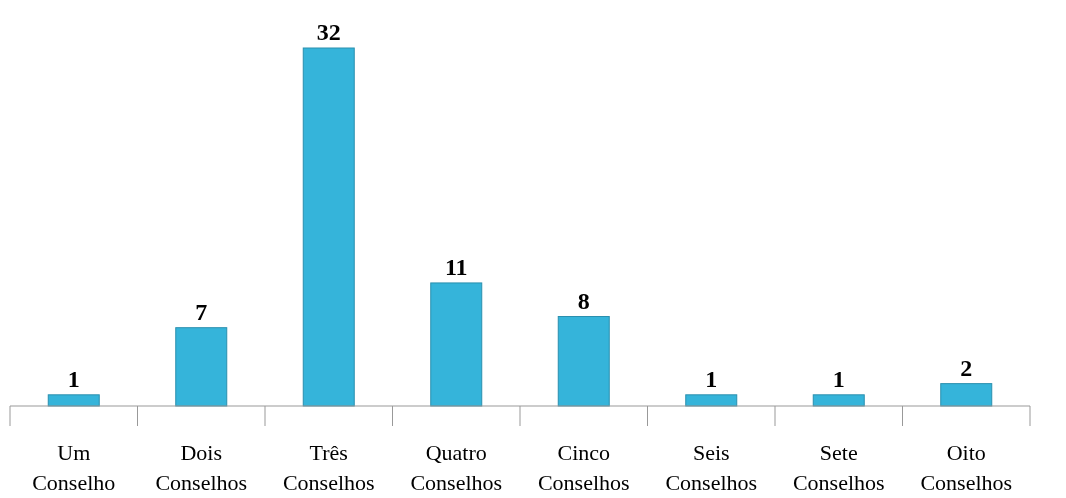 The width and height of the screenshot is (1066, 498). Describe the element at coordinates (966, 467) in the screenshot. I see `x-tick-label: Oito Conselhos` at that location.